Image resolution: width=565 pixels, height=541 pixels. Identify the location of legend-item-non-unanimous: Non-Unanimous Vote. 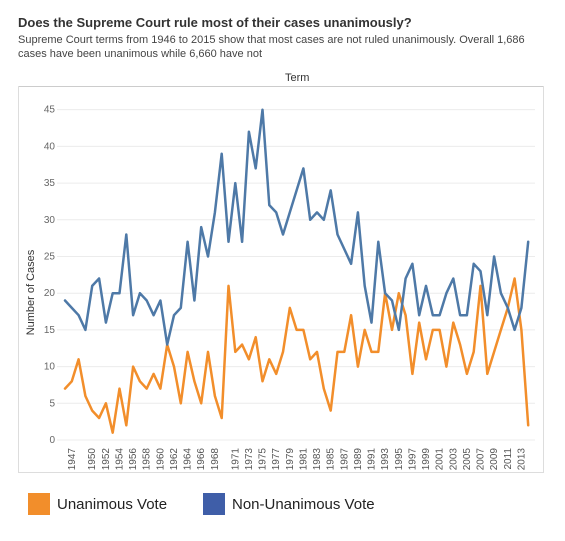
(289, 504).